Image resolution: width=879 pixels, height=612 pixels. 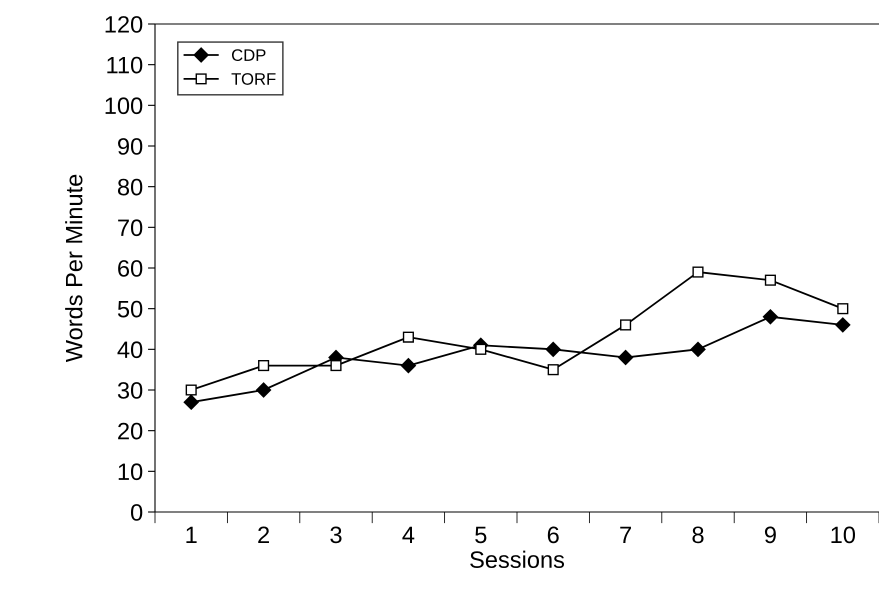 I want to click on y-tick-label: 60, so click(x=130, y=268).